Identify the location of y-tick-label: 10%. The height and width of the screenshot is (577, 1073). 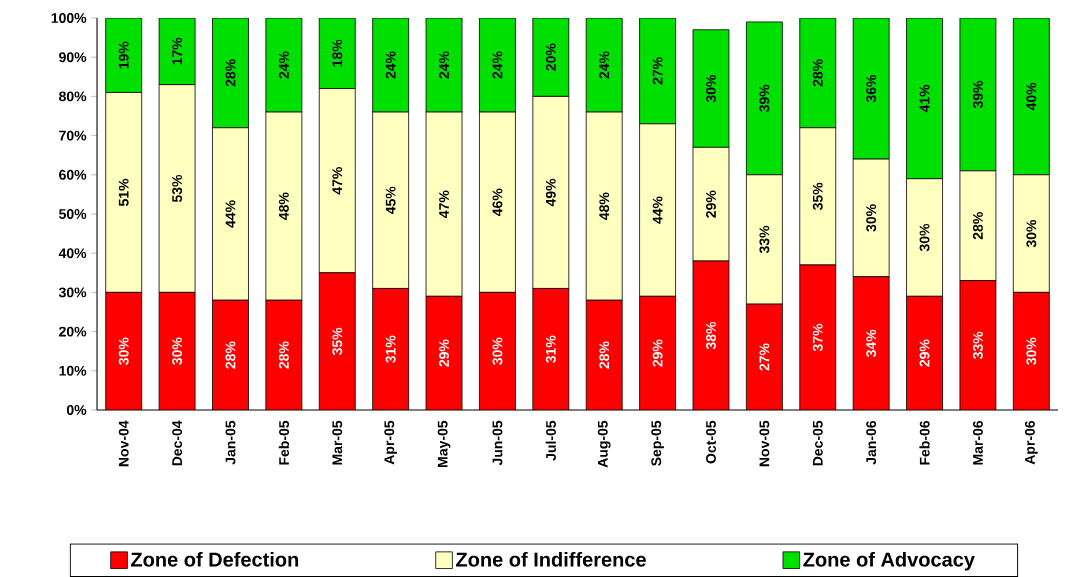
(73, 370).